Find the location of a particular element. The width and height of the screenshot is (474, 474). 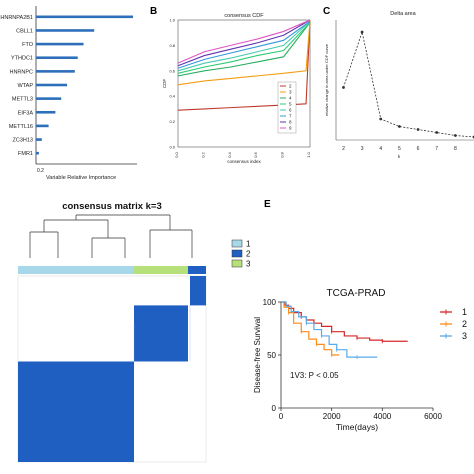

y-axis-title: CDF is located at coordinates (164, 83).